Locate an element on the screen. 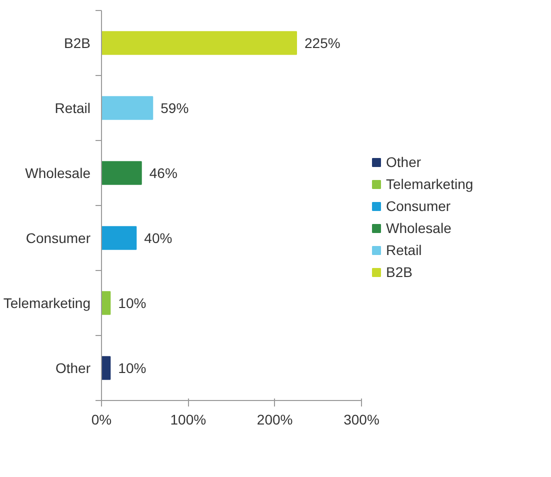  legend-label: B2B is located at coordinates (399, 272).